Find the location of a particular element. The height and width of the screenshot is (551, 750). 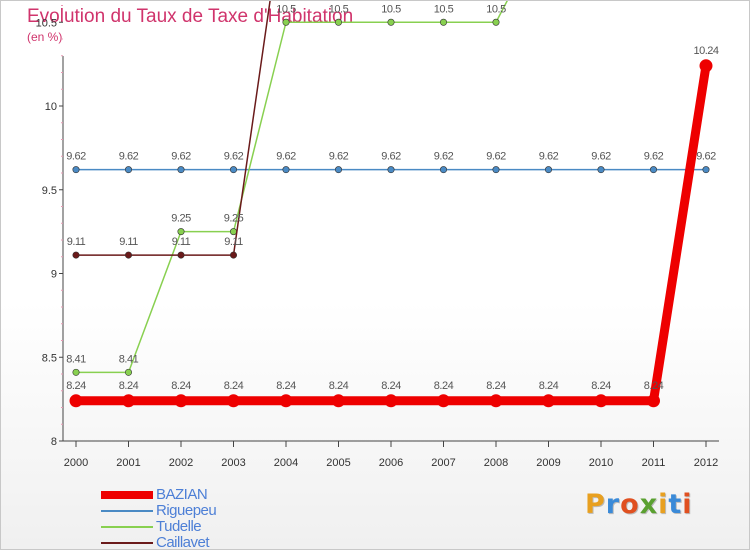

legend-label-caillavet: Caillavet is located at coordinates (183, 542).